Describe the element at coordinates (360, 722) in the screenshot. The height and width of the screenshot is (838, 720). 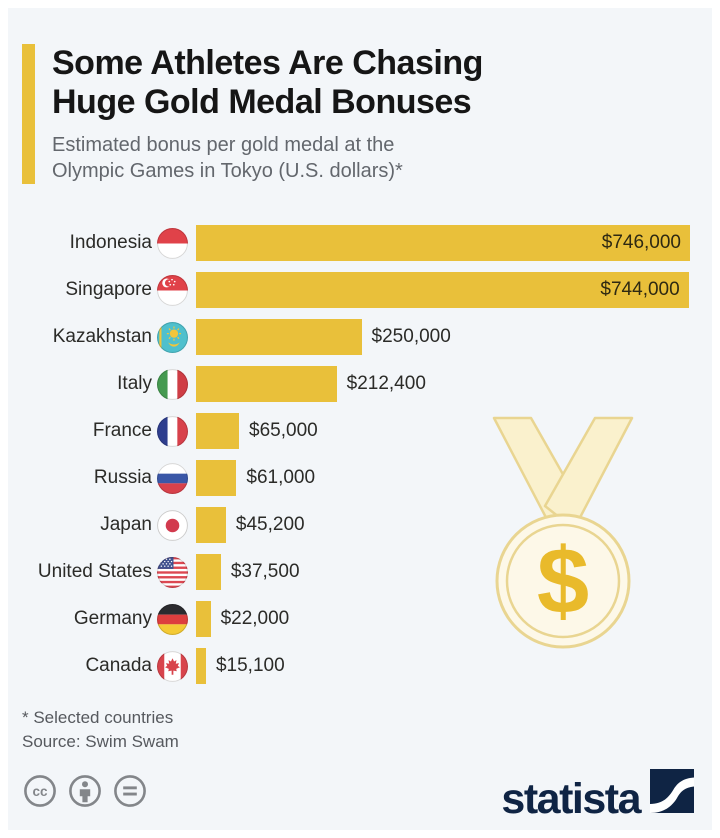
I see `footnote-block: * Selected countries Source: Swim Swam` at that location.